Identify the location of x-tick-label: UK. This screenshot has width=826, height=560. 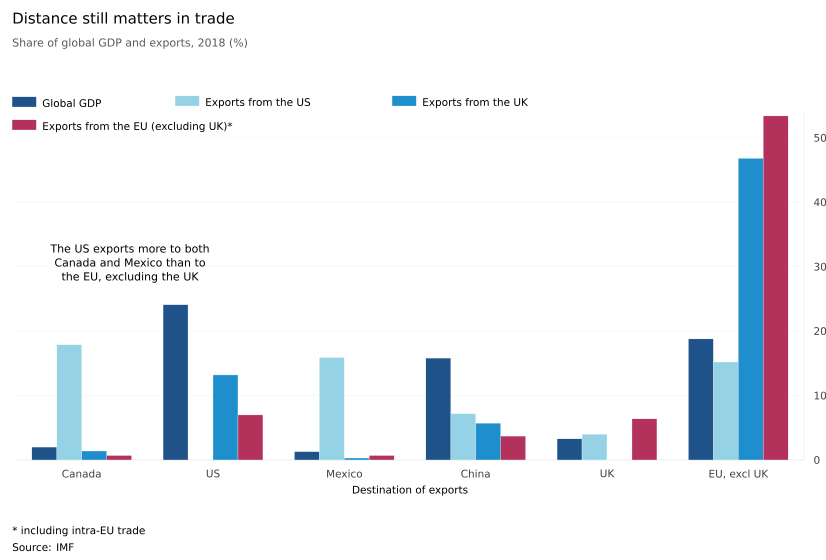
(607, 474).